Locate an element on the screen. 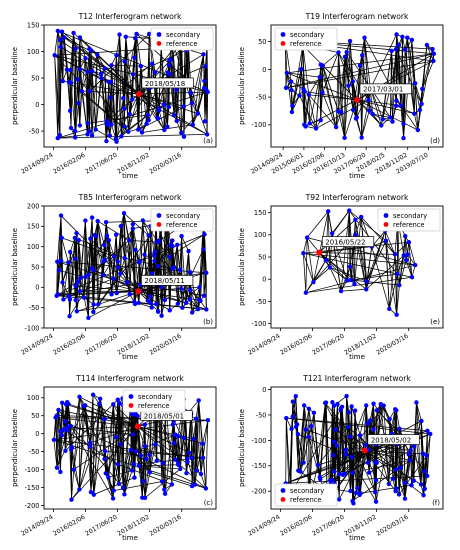 The height and width of the screenshot is (550, 460). y-tick-label: 150 is located at coordinates (33, 25).